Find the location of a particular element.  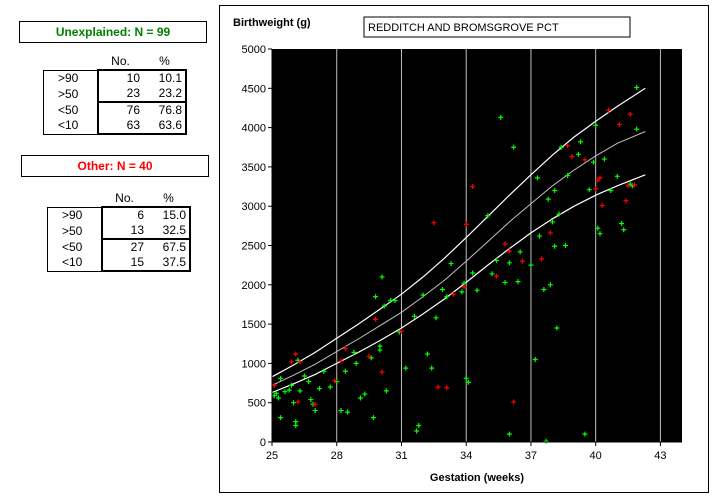

row-label: <50 is located at coordinates (74, 247).